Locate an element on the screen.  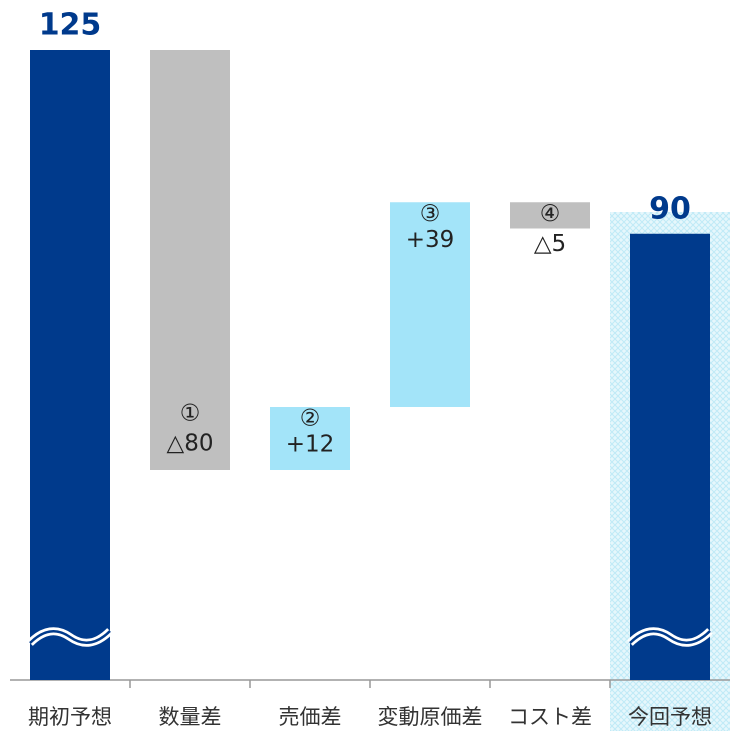
step-label: ③ is located at coordinates (430, 214).